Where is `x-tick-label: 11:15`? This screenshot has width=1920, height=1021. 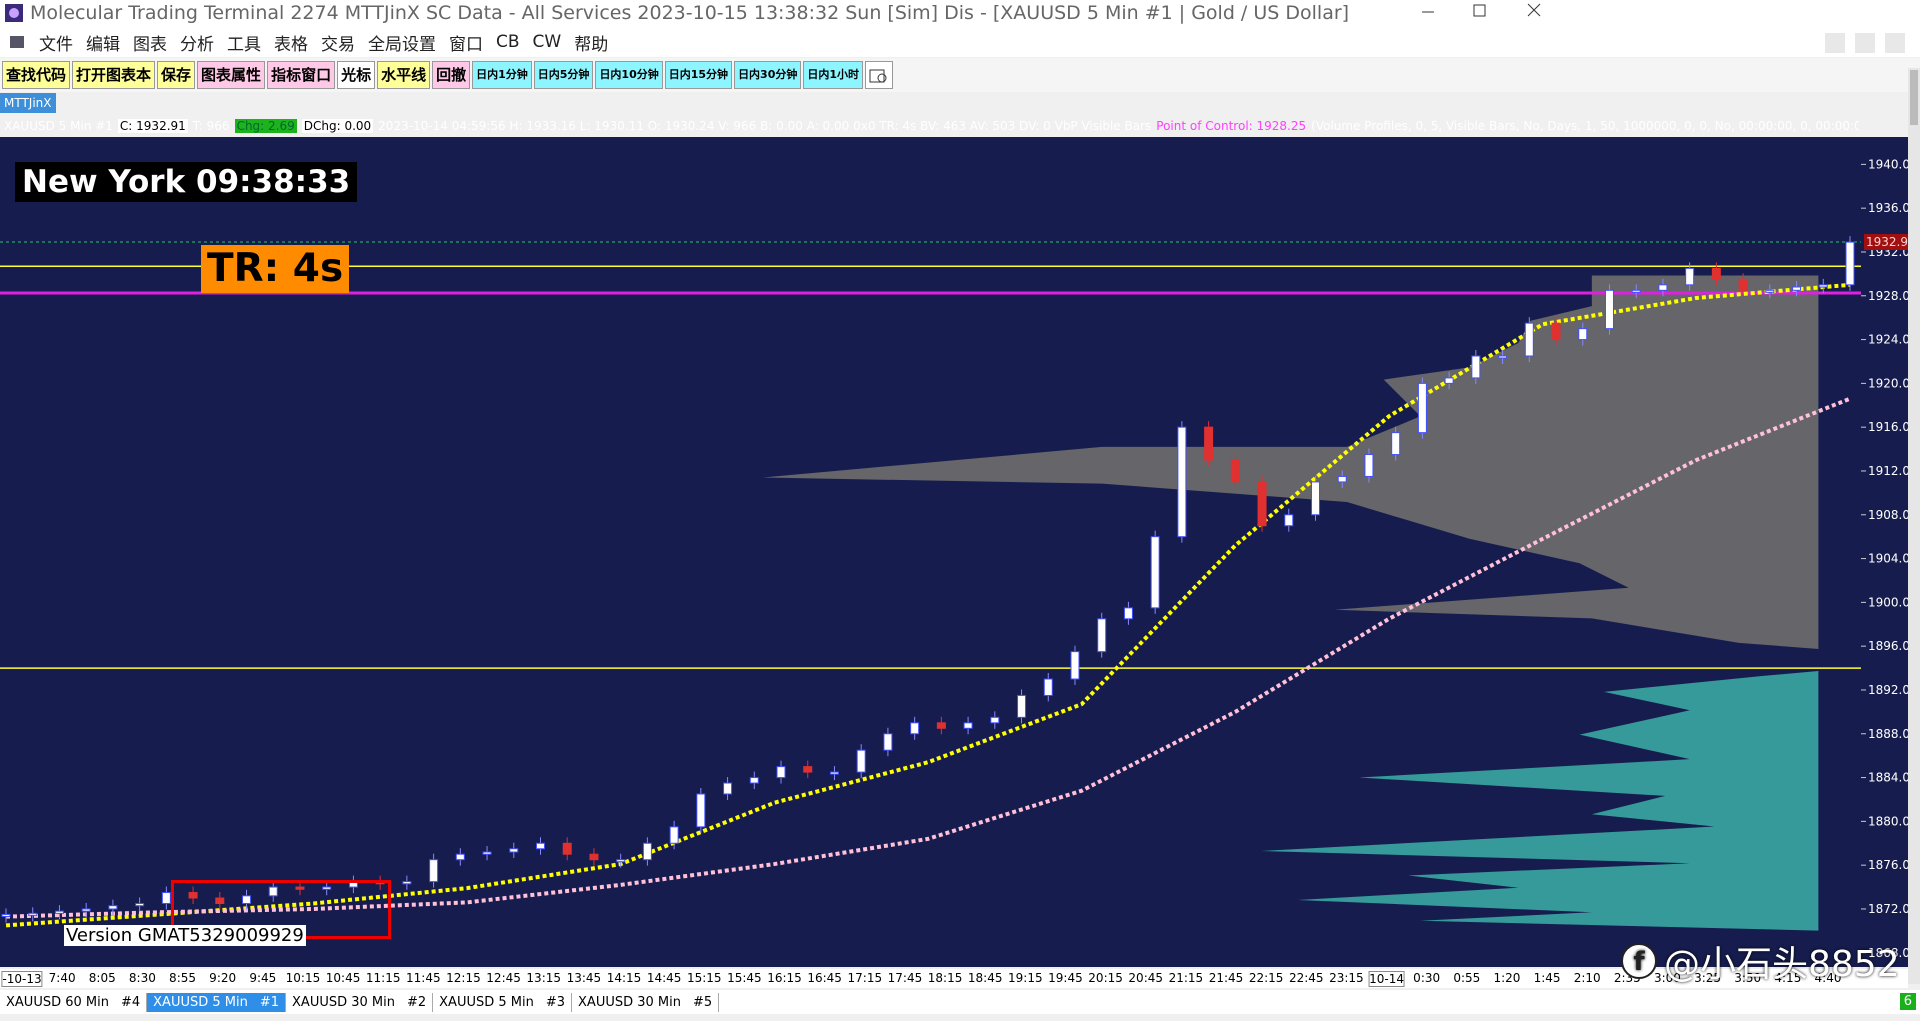 x-tick-label: 11:15 is located at coordinates (383, 978).